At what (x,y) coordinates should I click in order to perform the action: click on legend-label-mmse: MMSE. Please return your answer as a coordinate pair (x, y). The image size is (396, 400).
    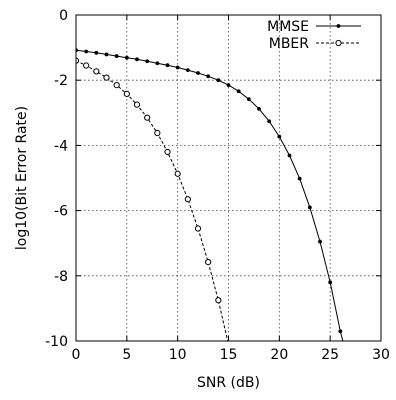
    Looking at the image, I should click on (288, 27).